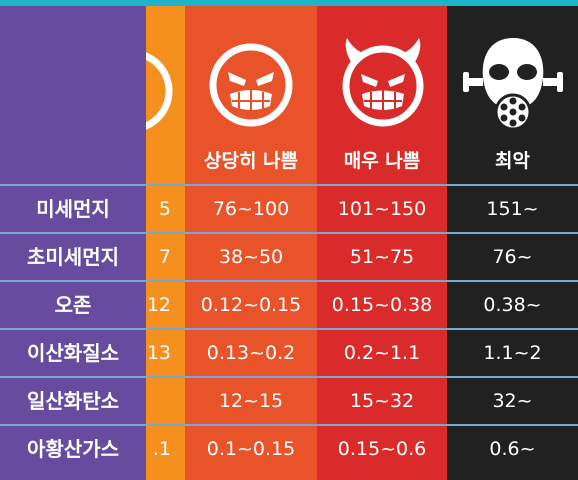 This screenshot has height=480, width=578. I want to click on bad-level-column, so click(165, 243).